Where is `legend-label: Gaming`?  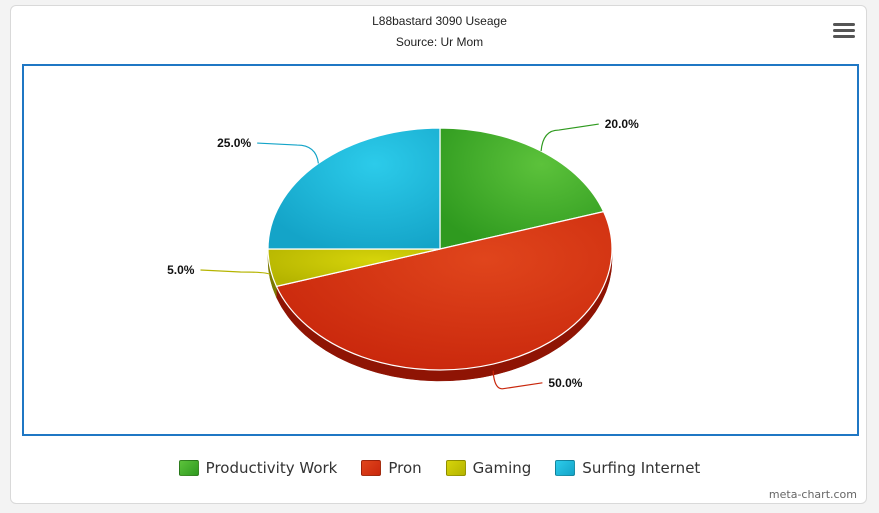 legend-label: Gaming is located at coordinates (502, 468).